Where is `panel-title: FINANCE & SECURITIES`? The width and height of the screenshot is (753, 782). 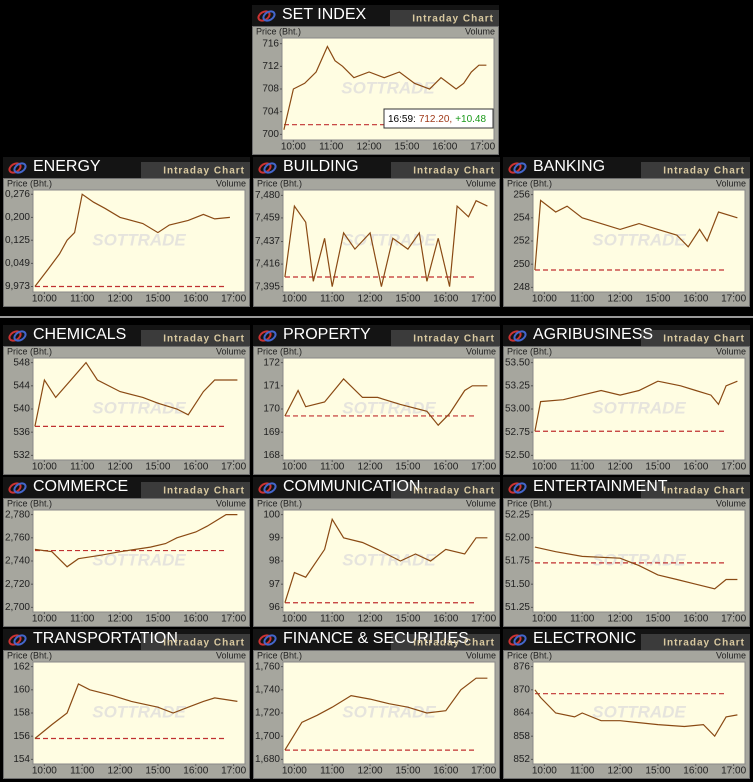 panel-title: FINANCE & SECURITIES is located at coordinates (376, 638).